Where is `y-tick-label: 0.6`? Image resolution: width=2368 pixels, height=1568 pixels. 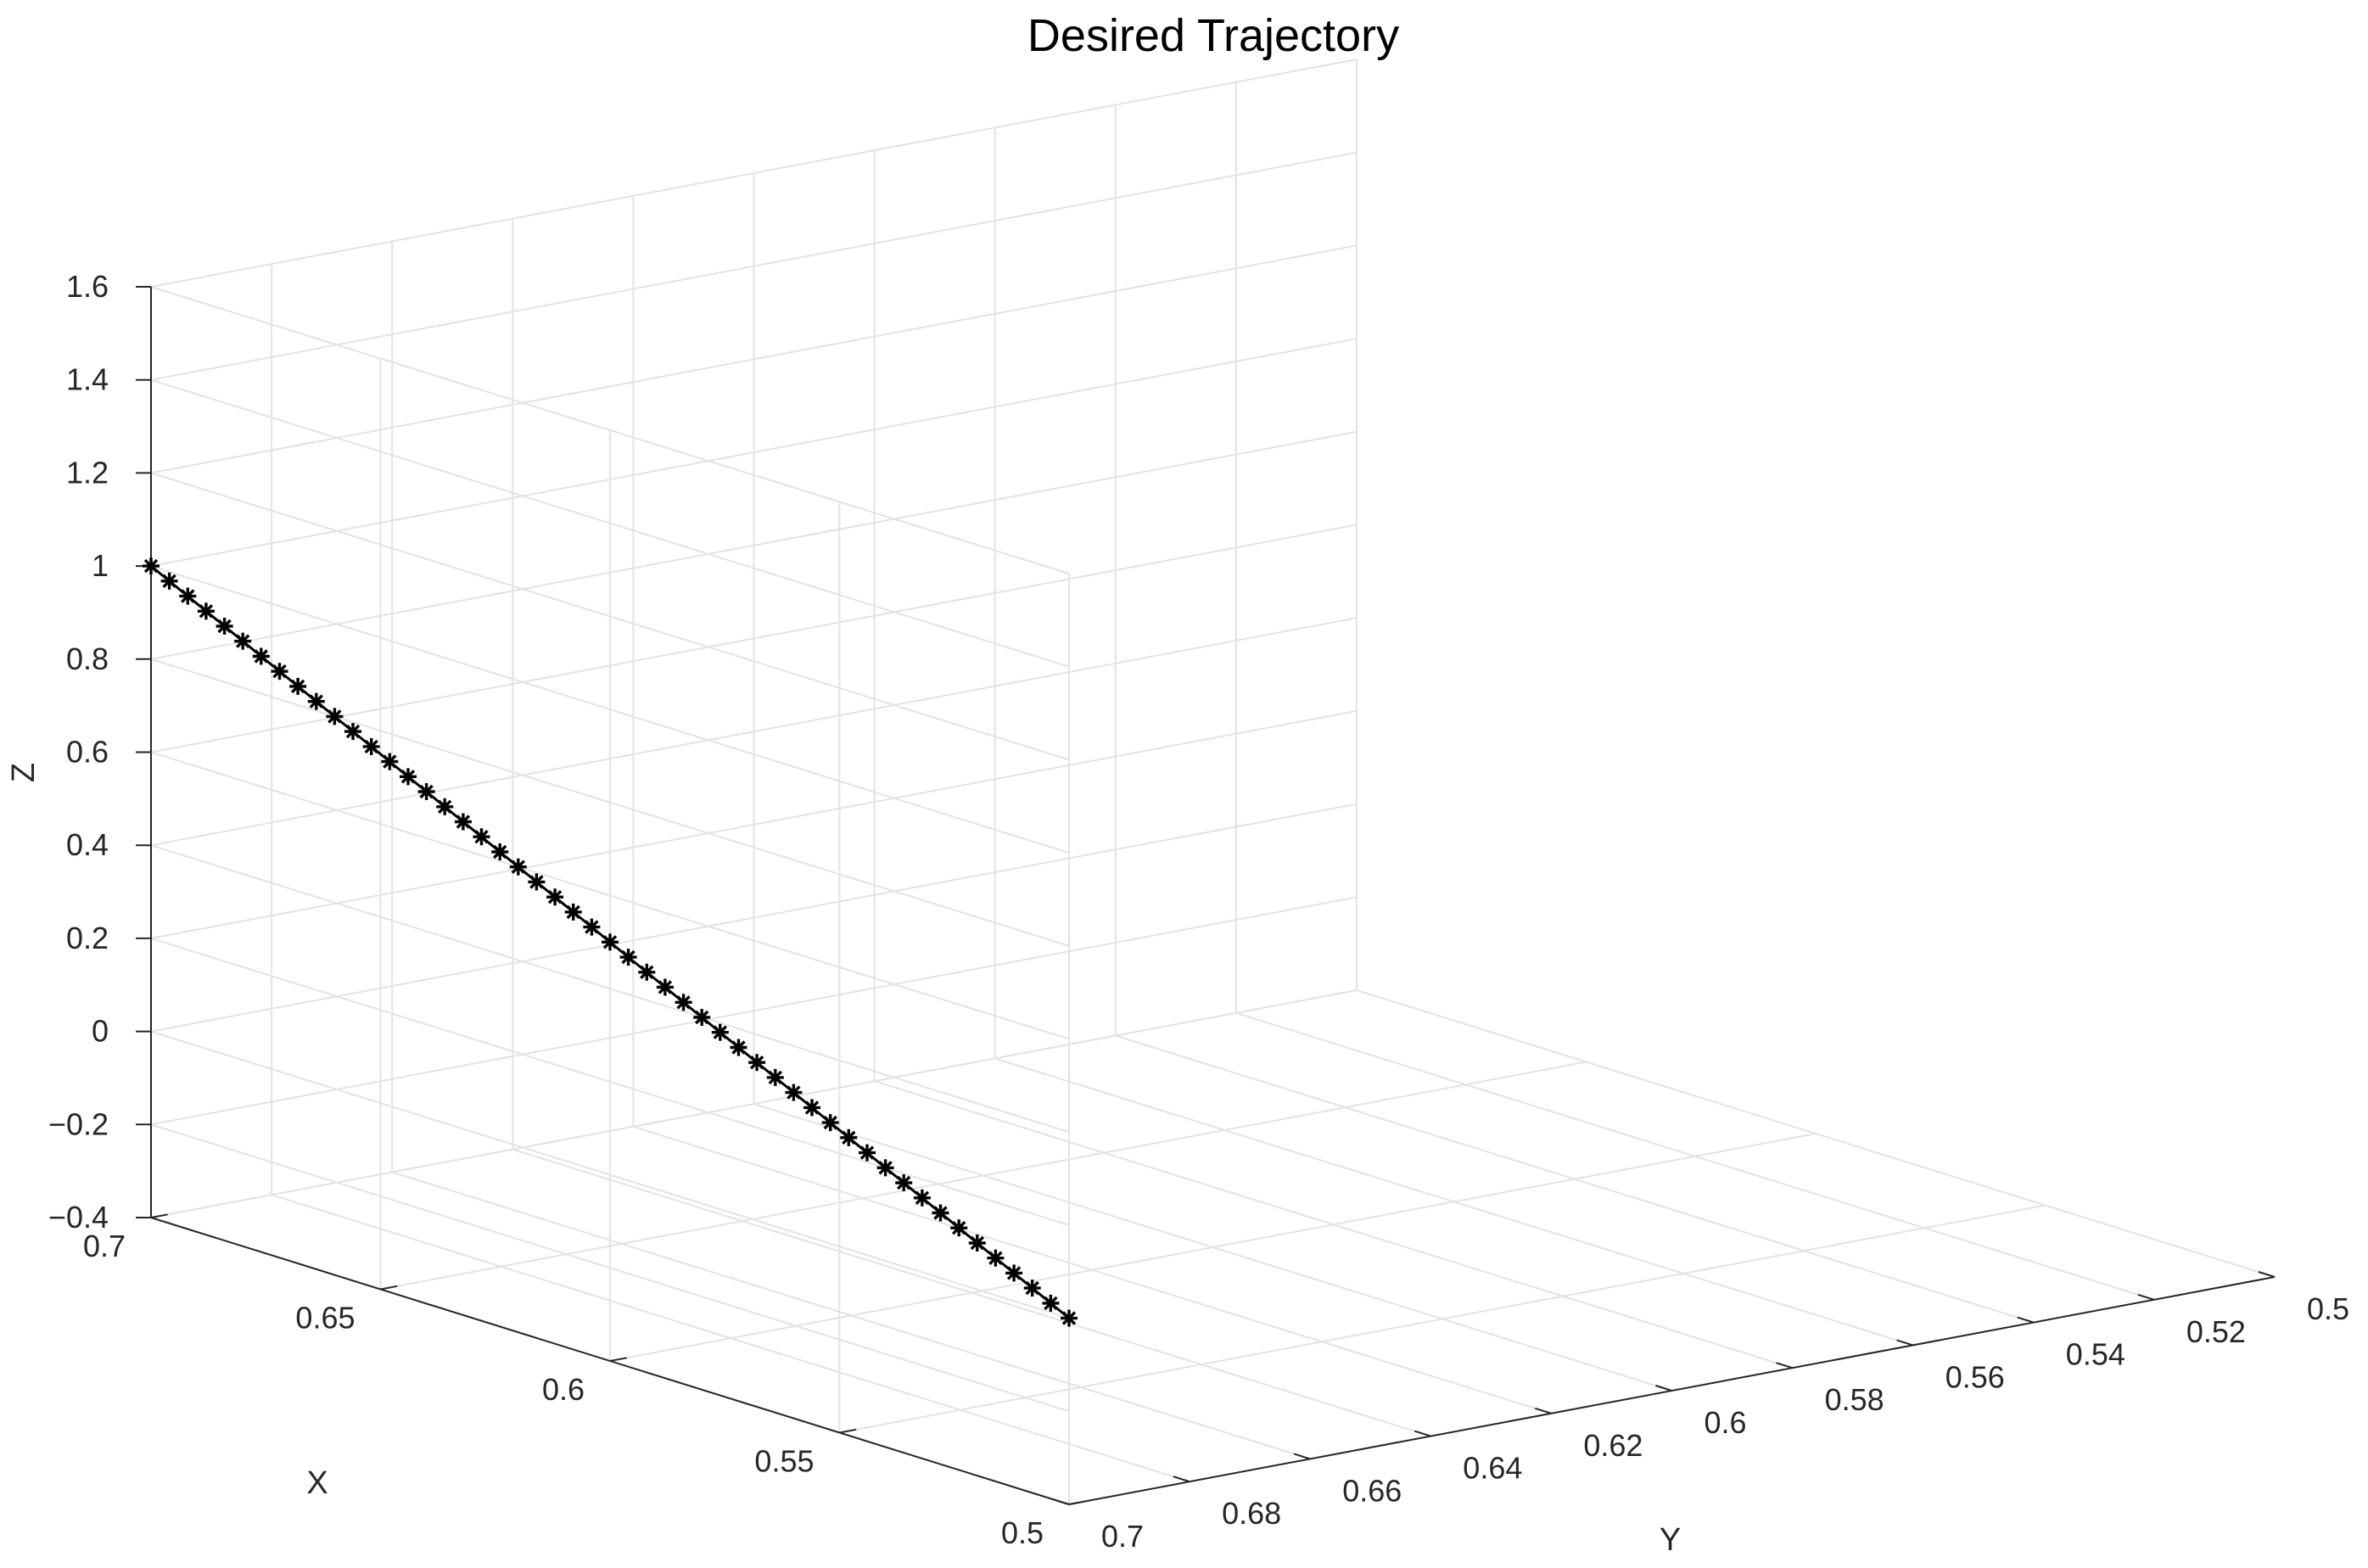 y-tick-label: 0.6 is located at coordinates (1726, 1422).